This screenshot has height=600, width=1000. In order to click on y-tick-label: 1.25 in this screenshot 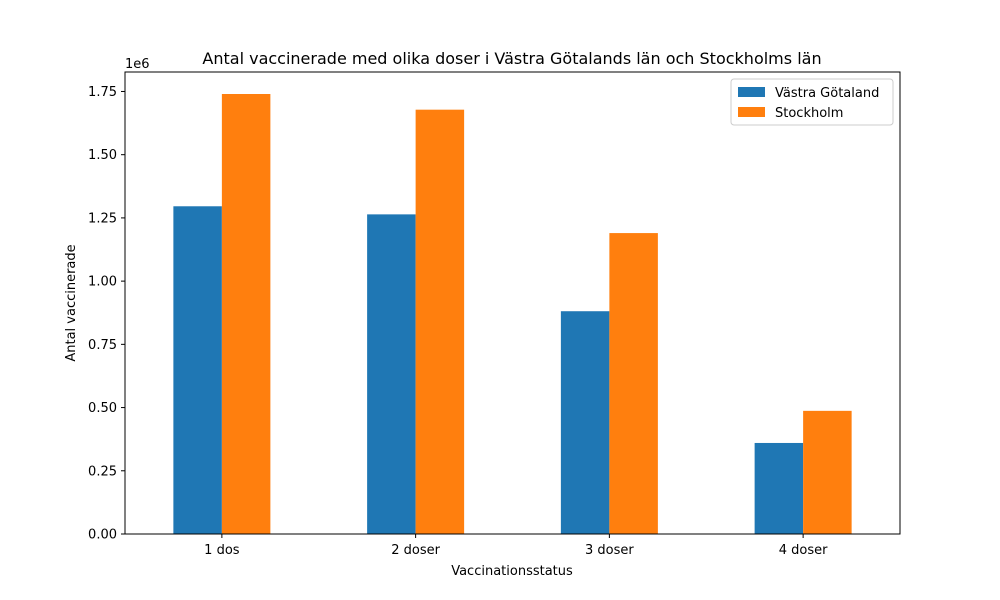, I will do `click(102, 218)`.